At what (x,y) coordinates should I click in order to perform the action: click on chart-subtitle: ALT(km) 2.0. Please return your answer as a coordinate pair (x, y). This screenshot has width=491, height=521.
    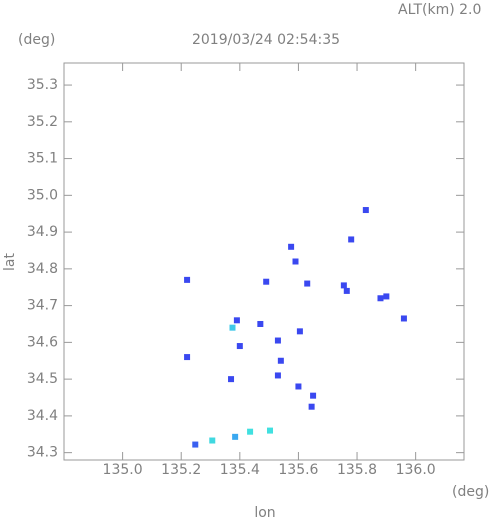
    Looking at the image, I should click on (439, 10).